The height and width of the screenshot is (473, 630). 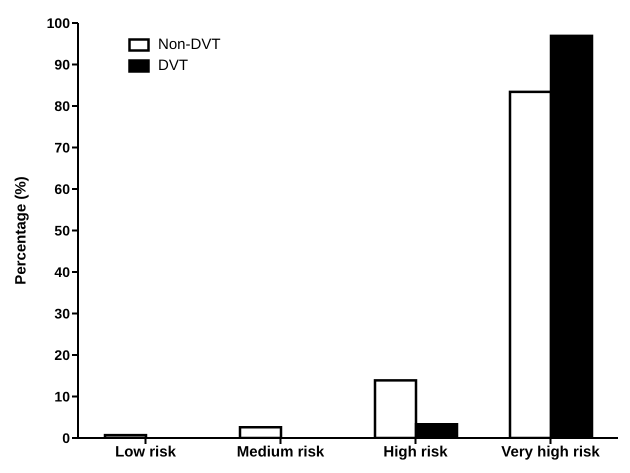 What do you see at coordinates (62, 147) in the screenshot?
I see `y-tick-label: 70` at bounding box center [62, 147].